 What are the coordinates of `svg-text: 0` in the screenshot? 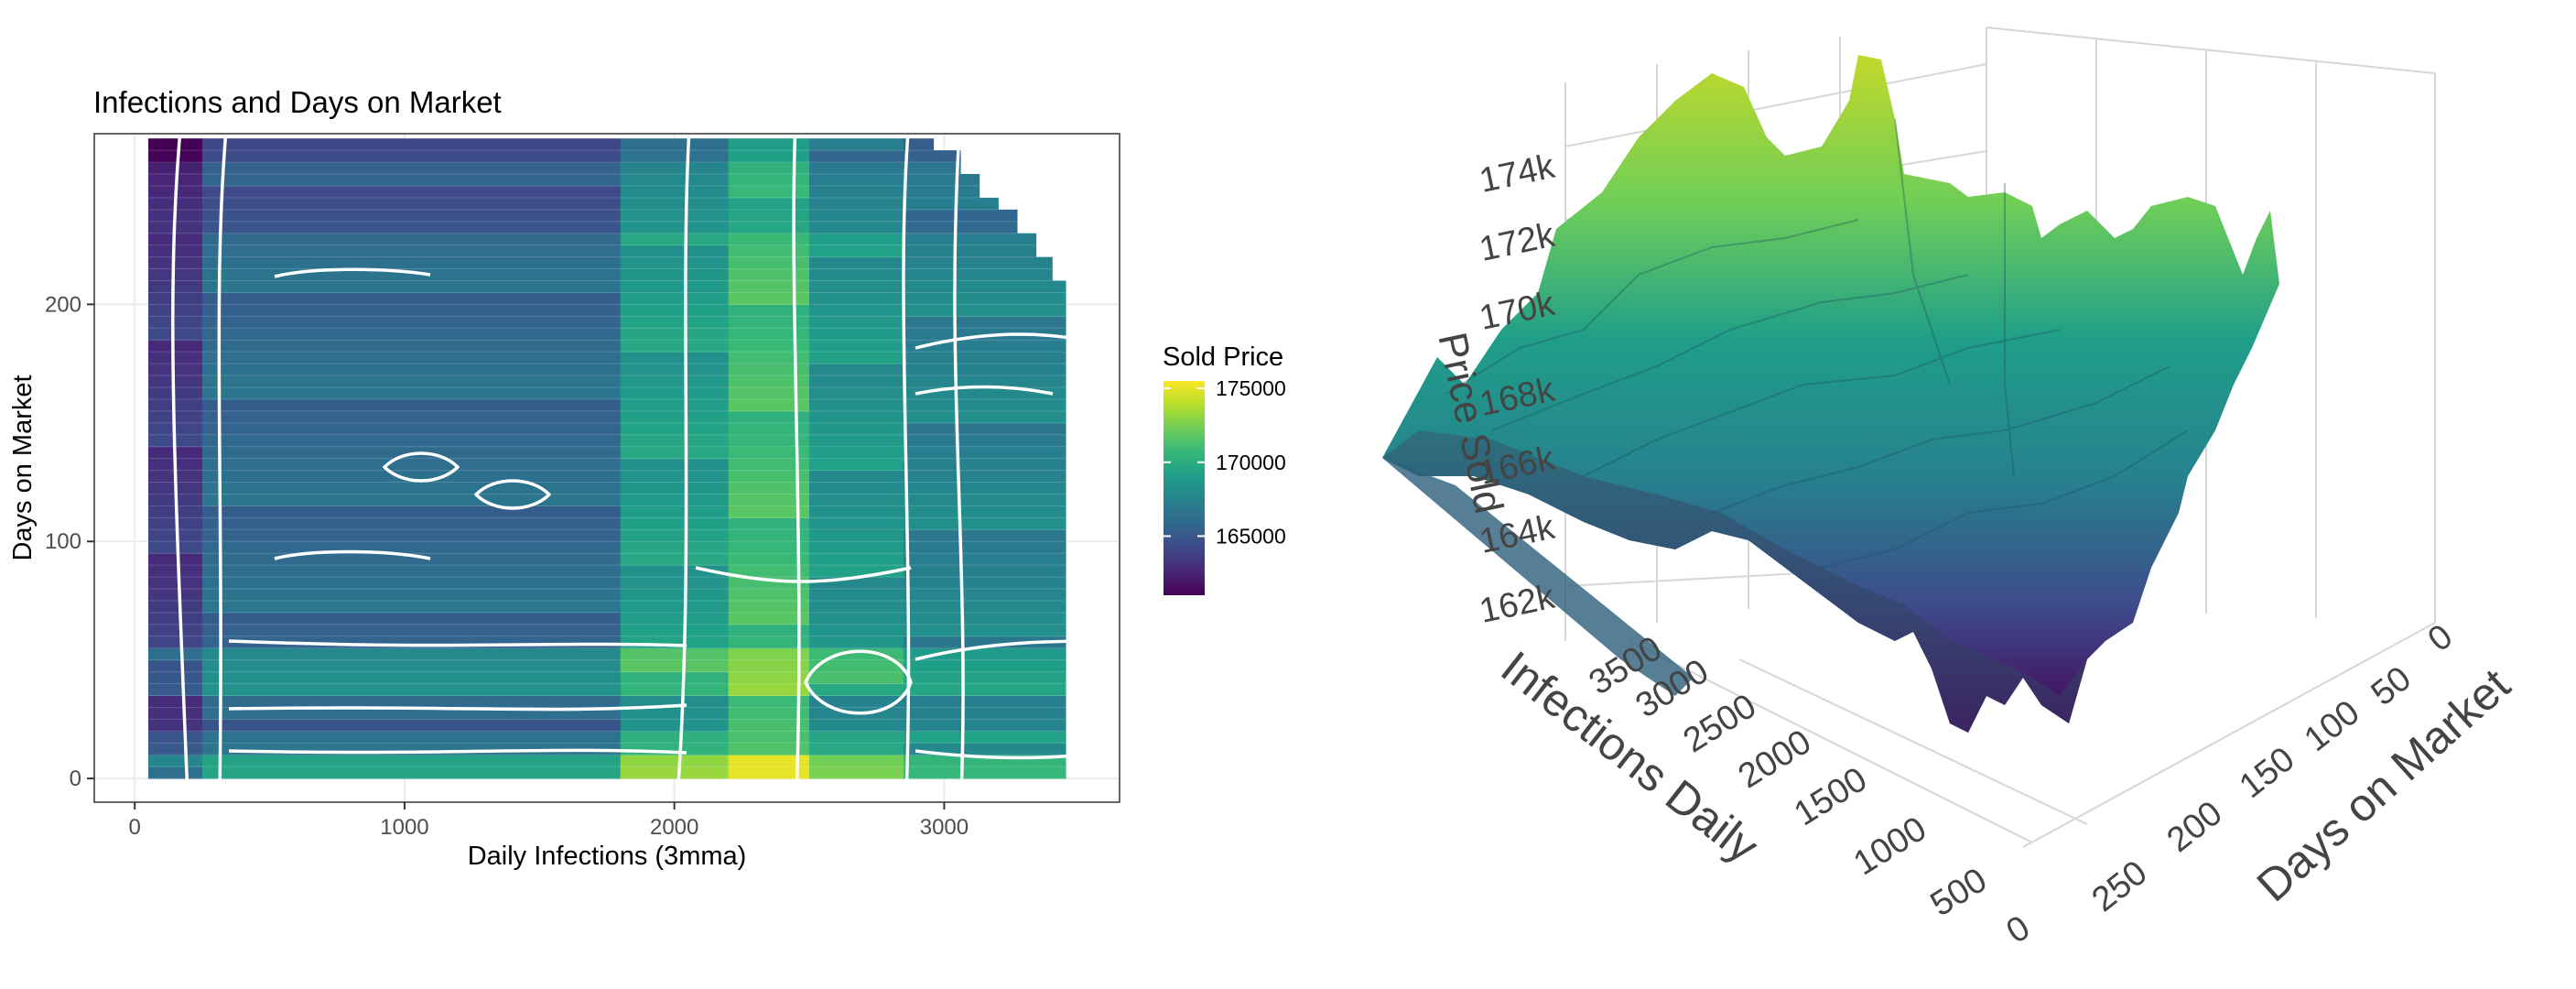 It's located at (2441, 638).